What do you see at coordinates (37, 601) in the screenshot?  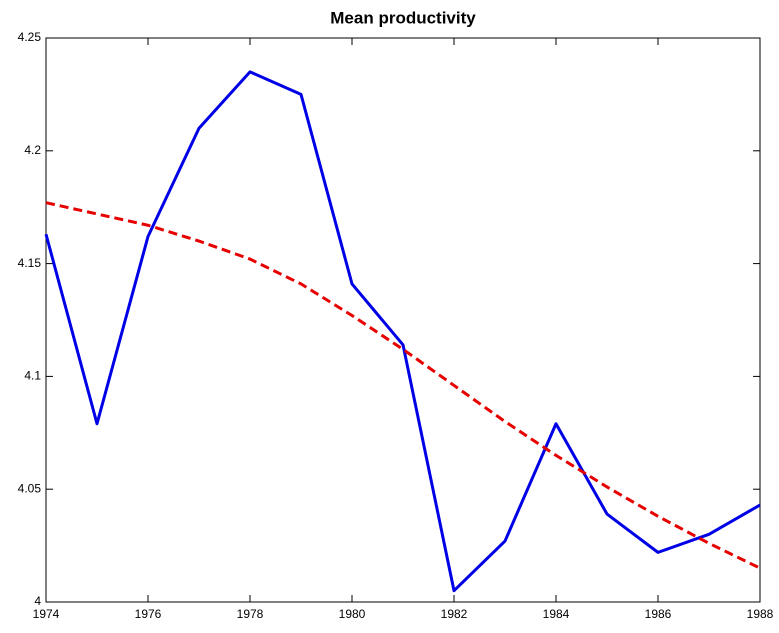 I see `y-tick-label: 4` at bounding box center [37, 601].